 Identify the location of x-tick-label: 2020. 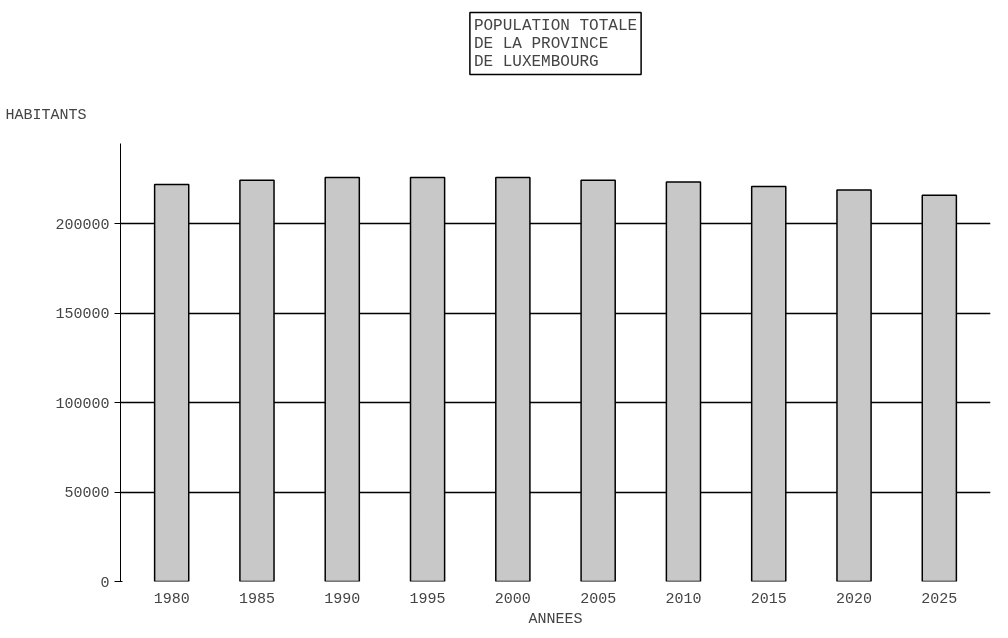
(854, 599).